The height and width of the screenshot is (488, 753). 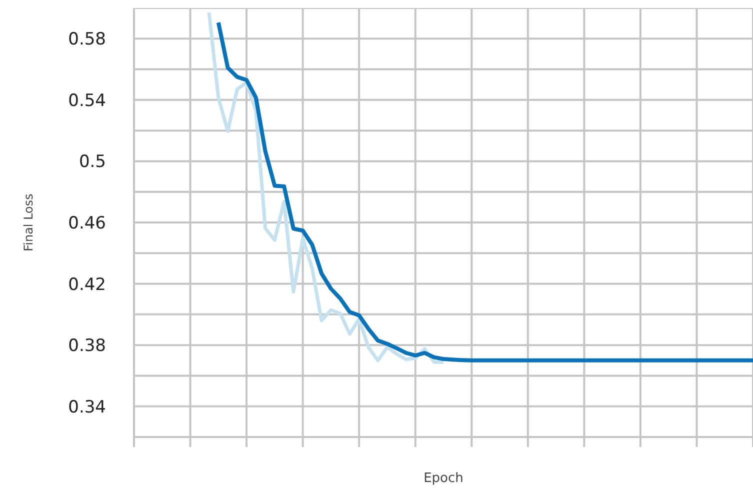 I want to click on y-tick-label: 0.34, so click(x=87, y=407).